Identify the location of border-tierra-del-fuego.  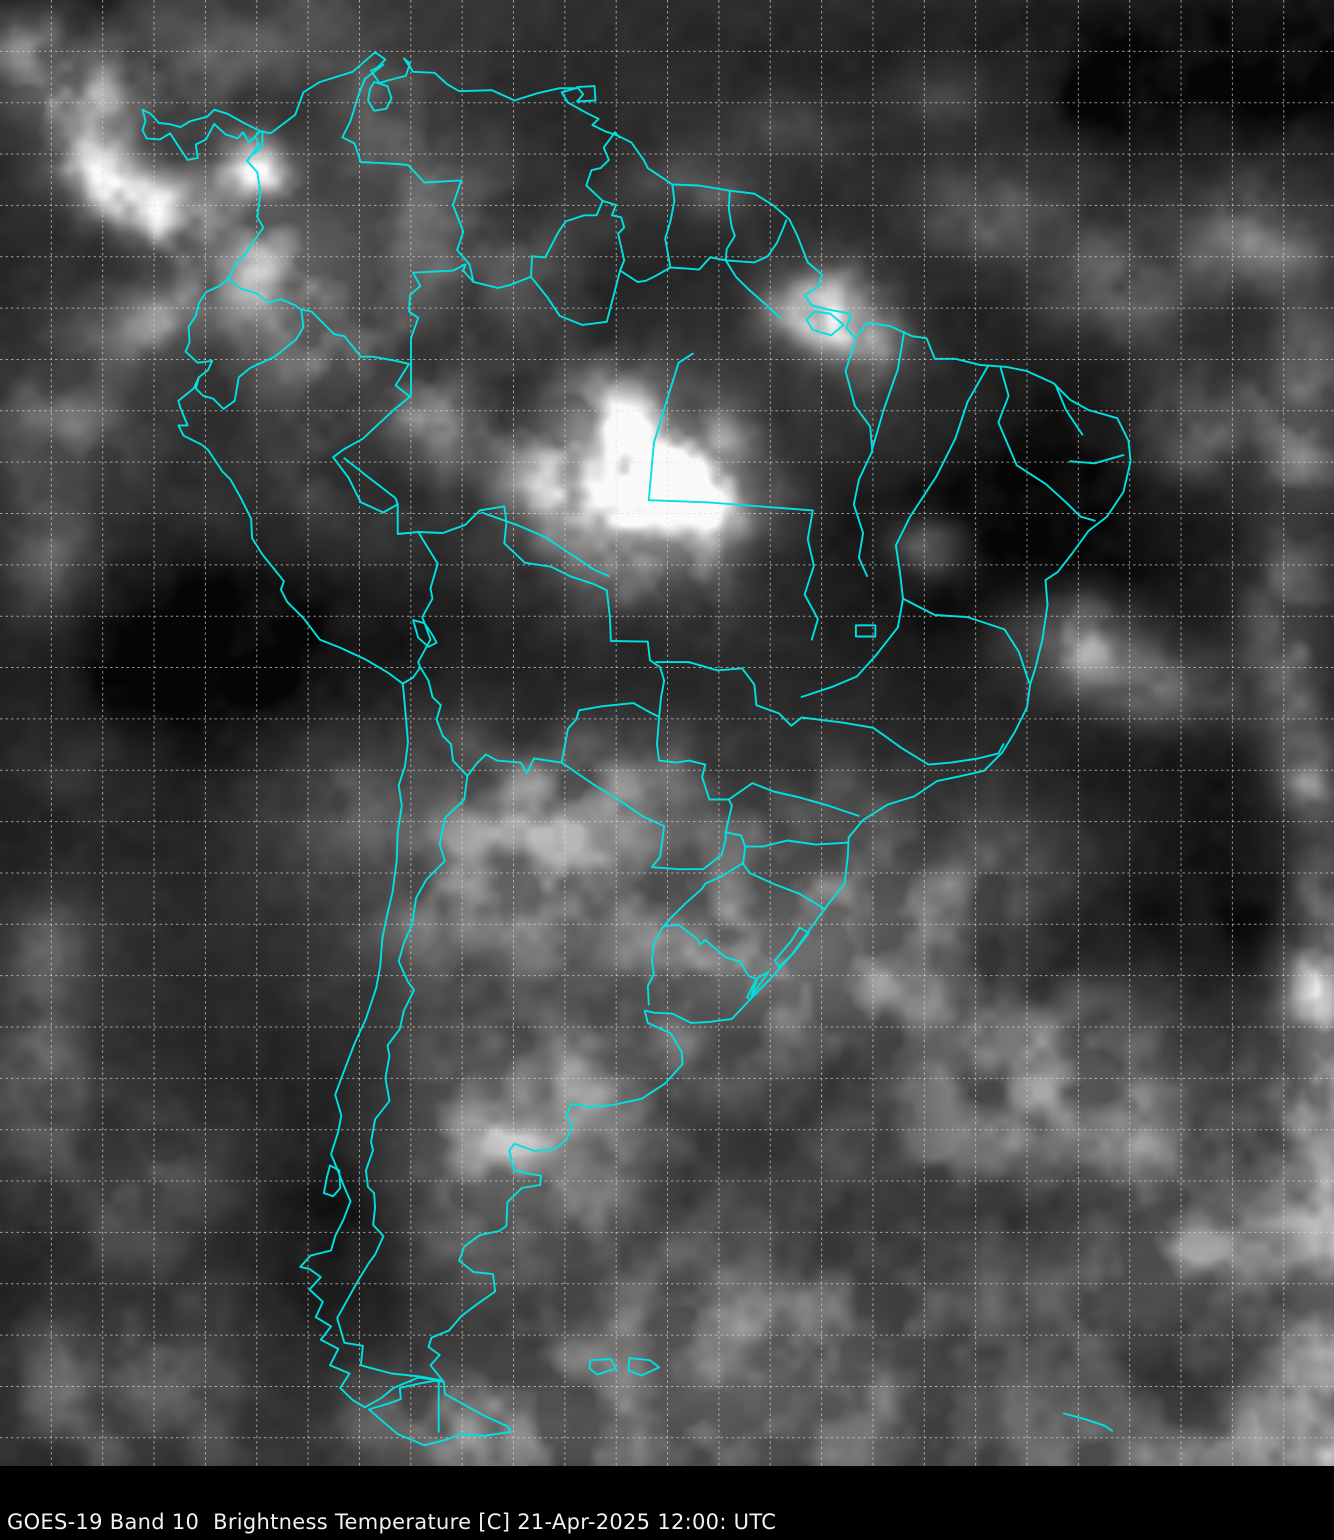
(440, 1413).